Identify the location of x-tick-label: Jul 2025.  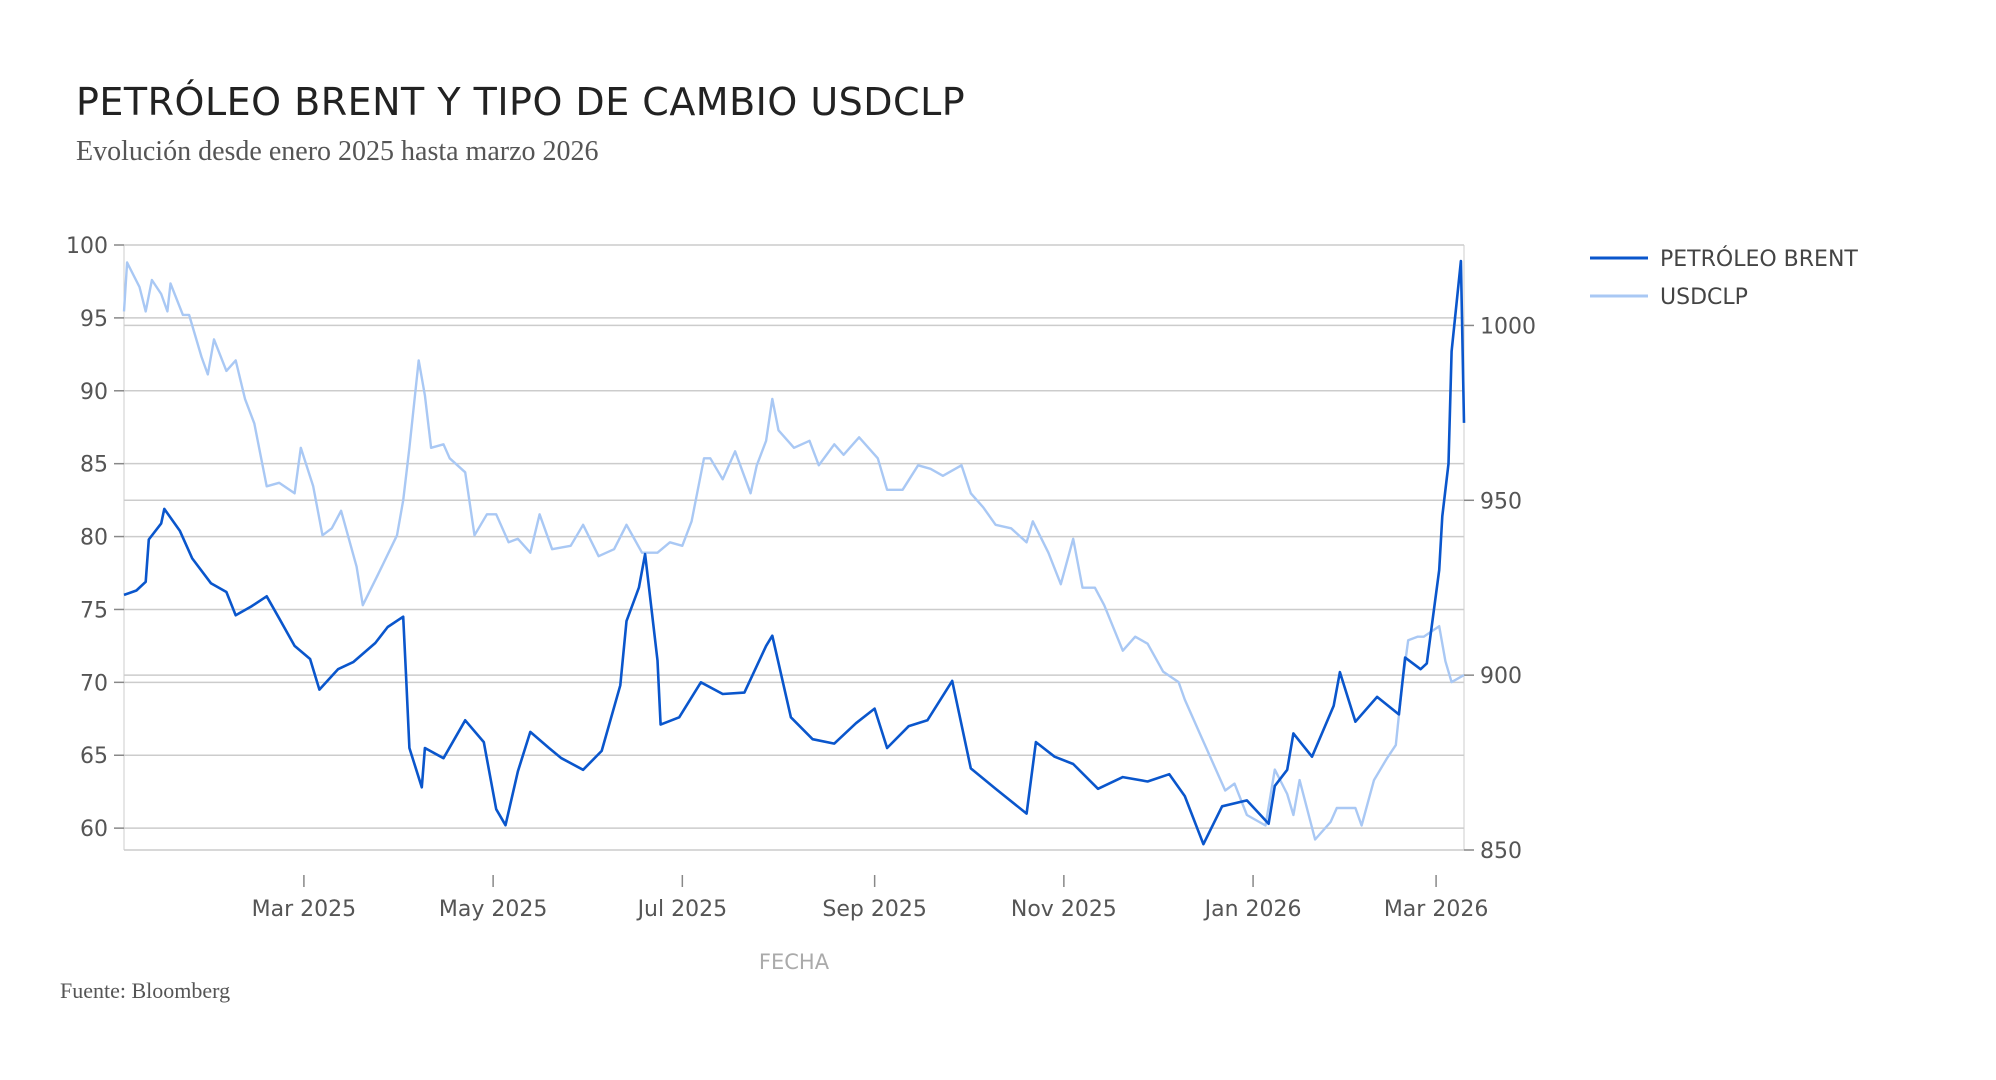
(682, 909).